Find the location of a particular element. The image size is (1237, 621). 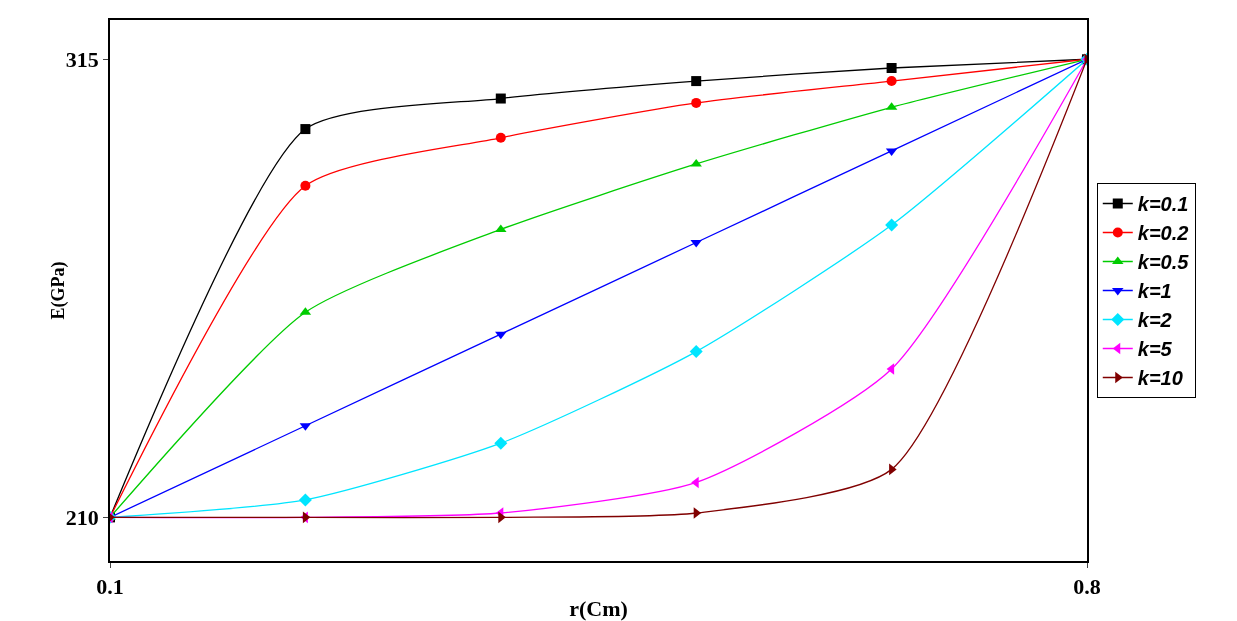

y-axis-title: E(GPa) is located at coordinates (58, 290).